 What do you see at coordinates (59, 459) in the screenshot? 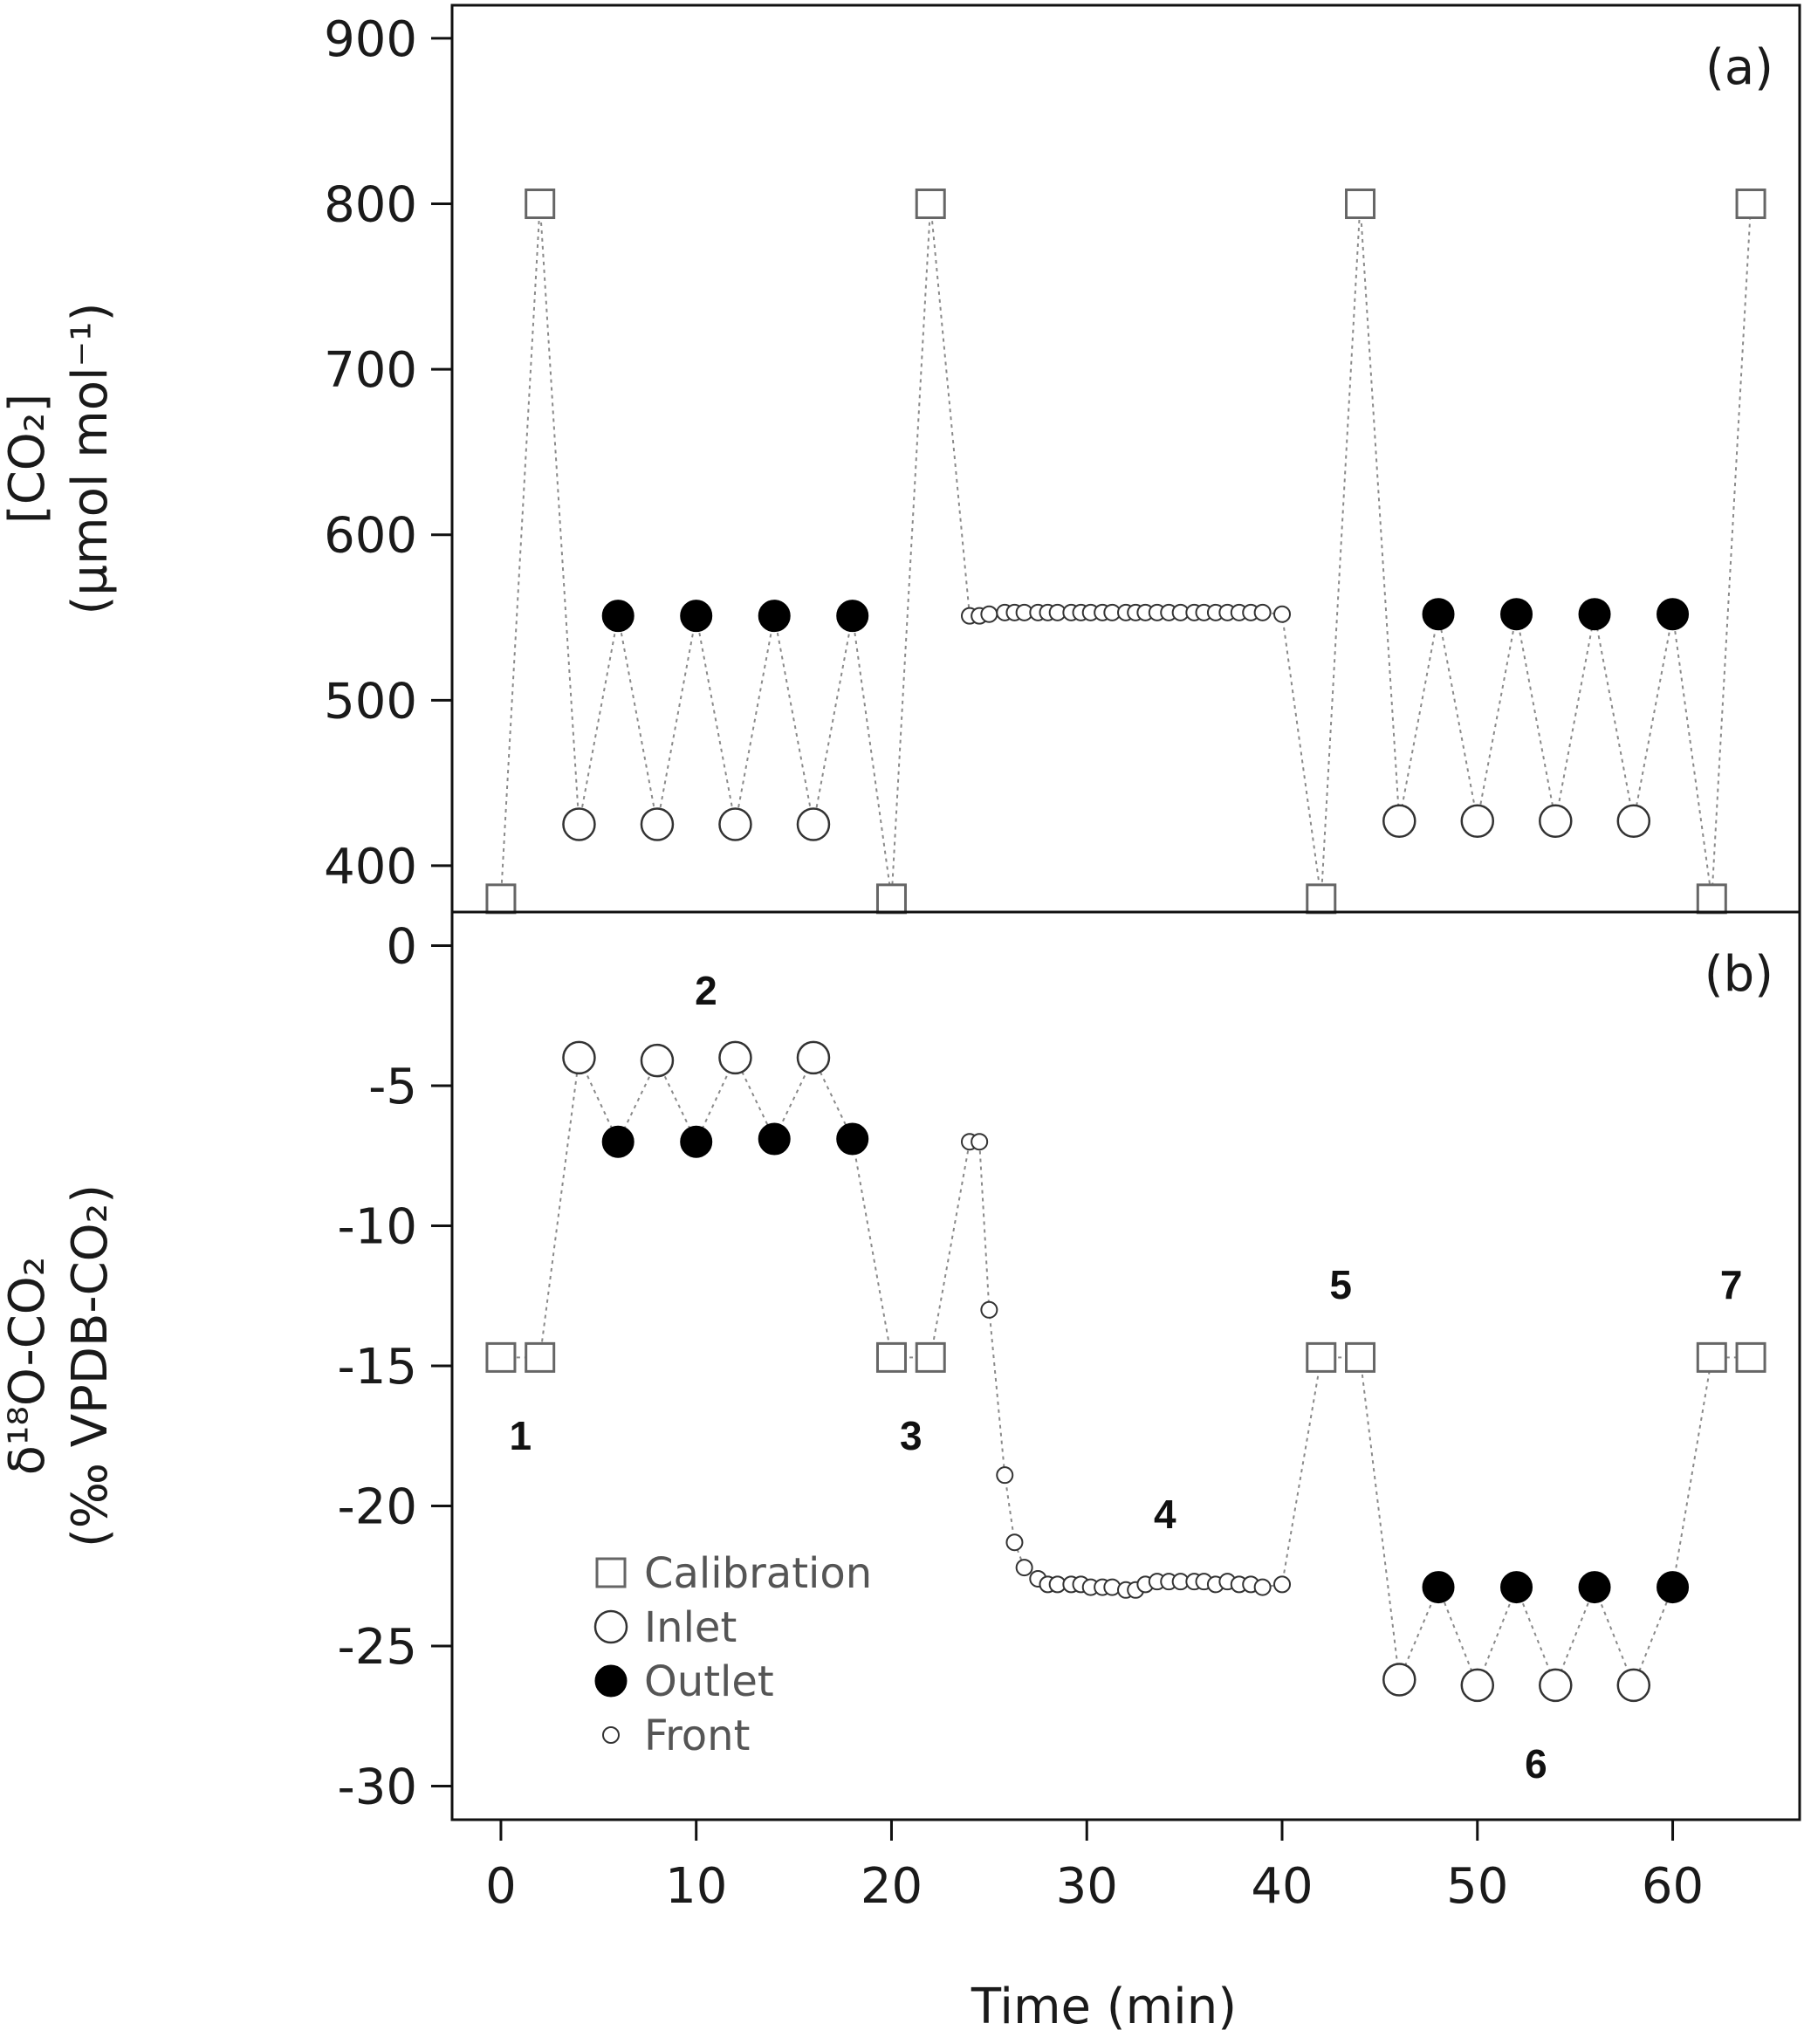
I see `y-axis-title: [CO₂] (µmol mol⁻¹)` at bounding box center [59, 459].